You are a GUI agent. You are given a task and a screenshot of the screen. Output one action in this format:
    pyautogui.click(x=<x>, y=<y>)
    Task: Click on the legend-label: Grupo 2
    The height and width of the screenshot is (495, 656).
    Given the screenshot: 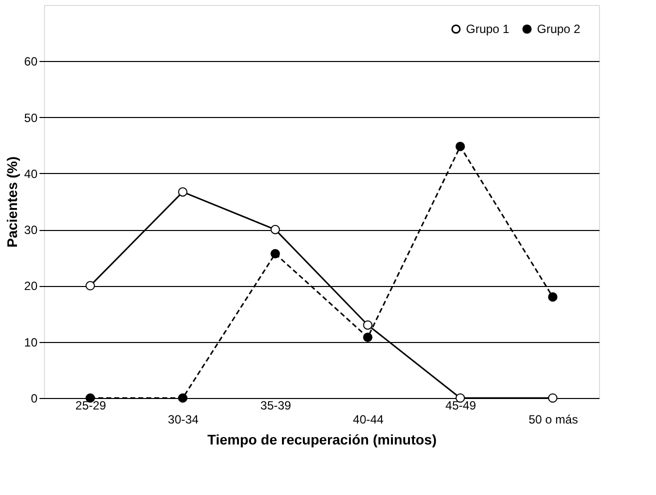 What is the action you would take?
    pyautogui.click(x=559, y=29)
    